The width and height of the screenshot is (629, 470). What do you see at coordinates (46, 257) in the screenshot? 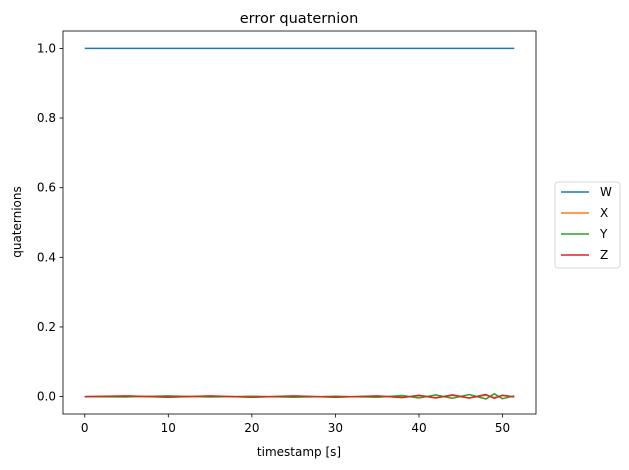
I see `y-tick-label: 0.4` at bounding box center [46, 257].